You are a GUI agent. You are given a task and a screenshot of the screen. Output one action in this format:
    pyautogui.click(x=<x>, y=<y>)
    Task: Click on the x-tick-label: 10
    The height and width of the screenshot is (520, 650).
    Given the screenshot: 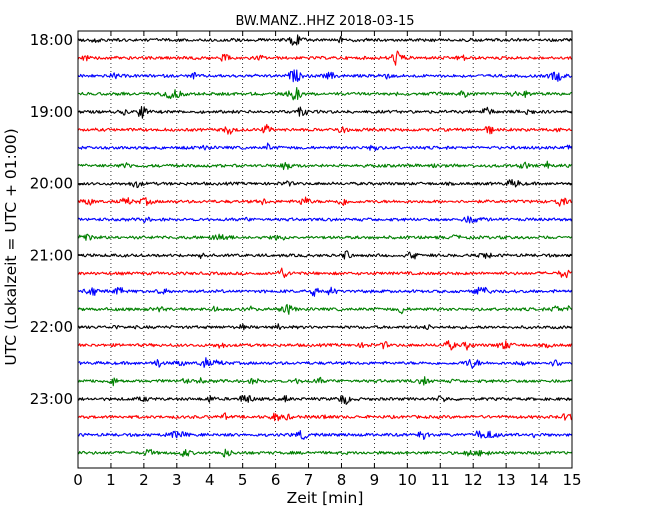 What is the action you would take?
    pyautogui.click(x=407, y=480)
    